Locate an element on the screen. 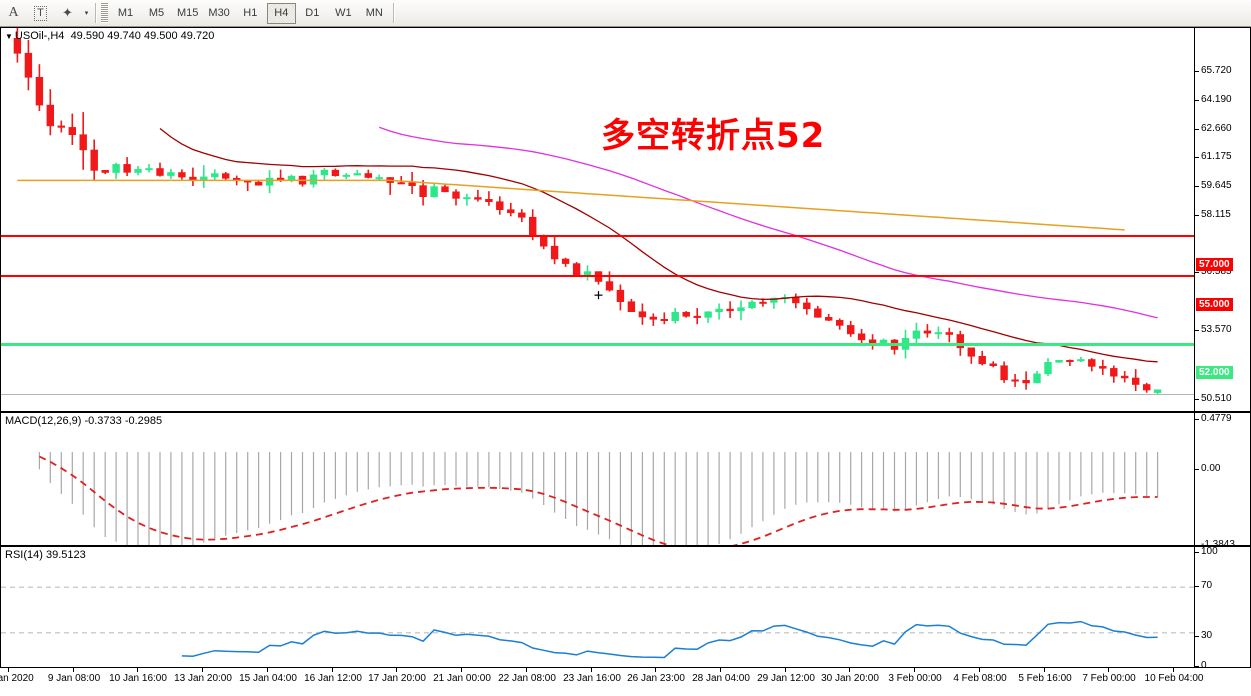  time-tick-label: 15 Jan 04:00 is located at coordinates (268, 678).